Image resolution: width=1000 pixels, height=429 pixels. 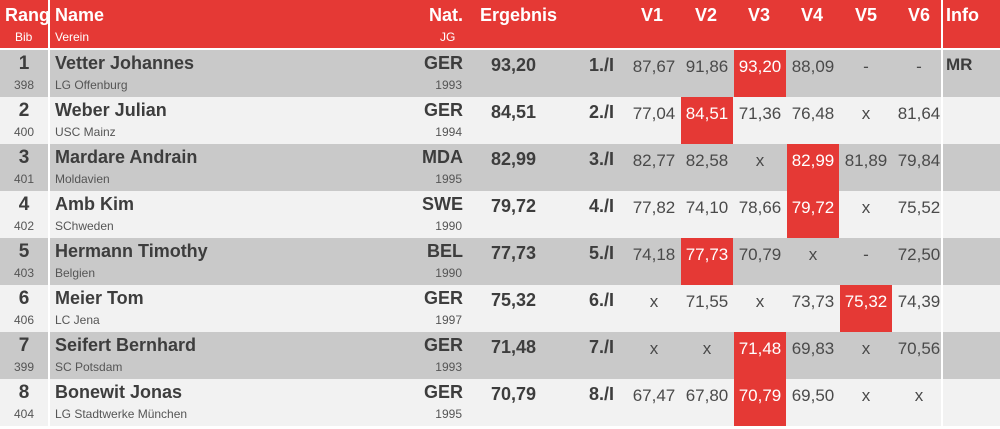 What do you see at coordinates (513, 159) in the screenshot?
I see `result: 82,99` at bounding box center [513, 159].